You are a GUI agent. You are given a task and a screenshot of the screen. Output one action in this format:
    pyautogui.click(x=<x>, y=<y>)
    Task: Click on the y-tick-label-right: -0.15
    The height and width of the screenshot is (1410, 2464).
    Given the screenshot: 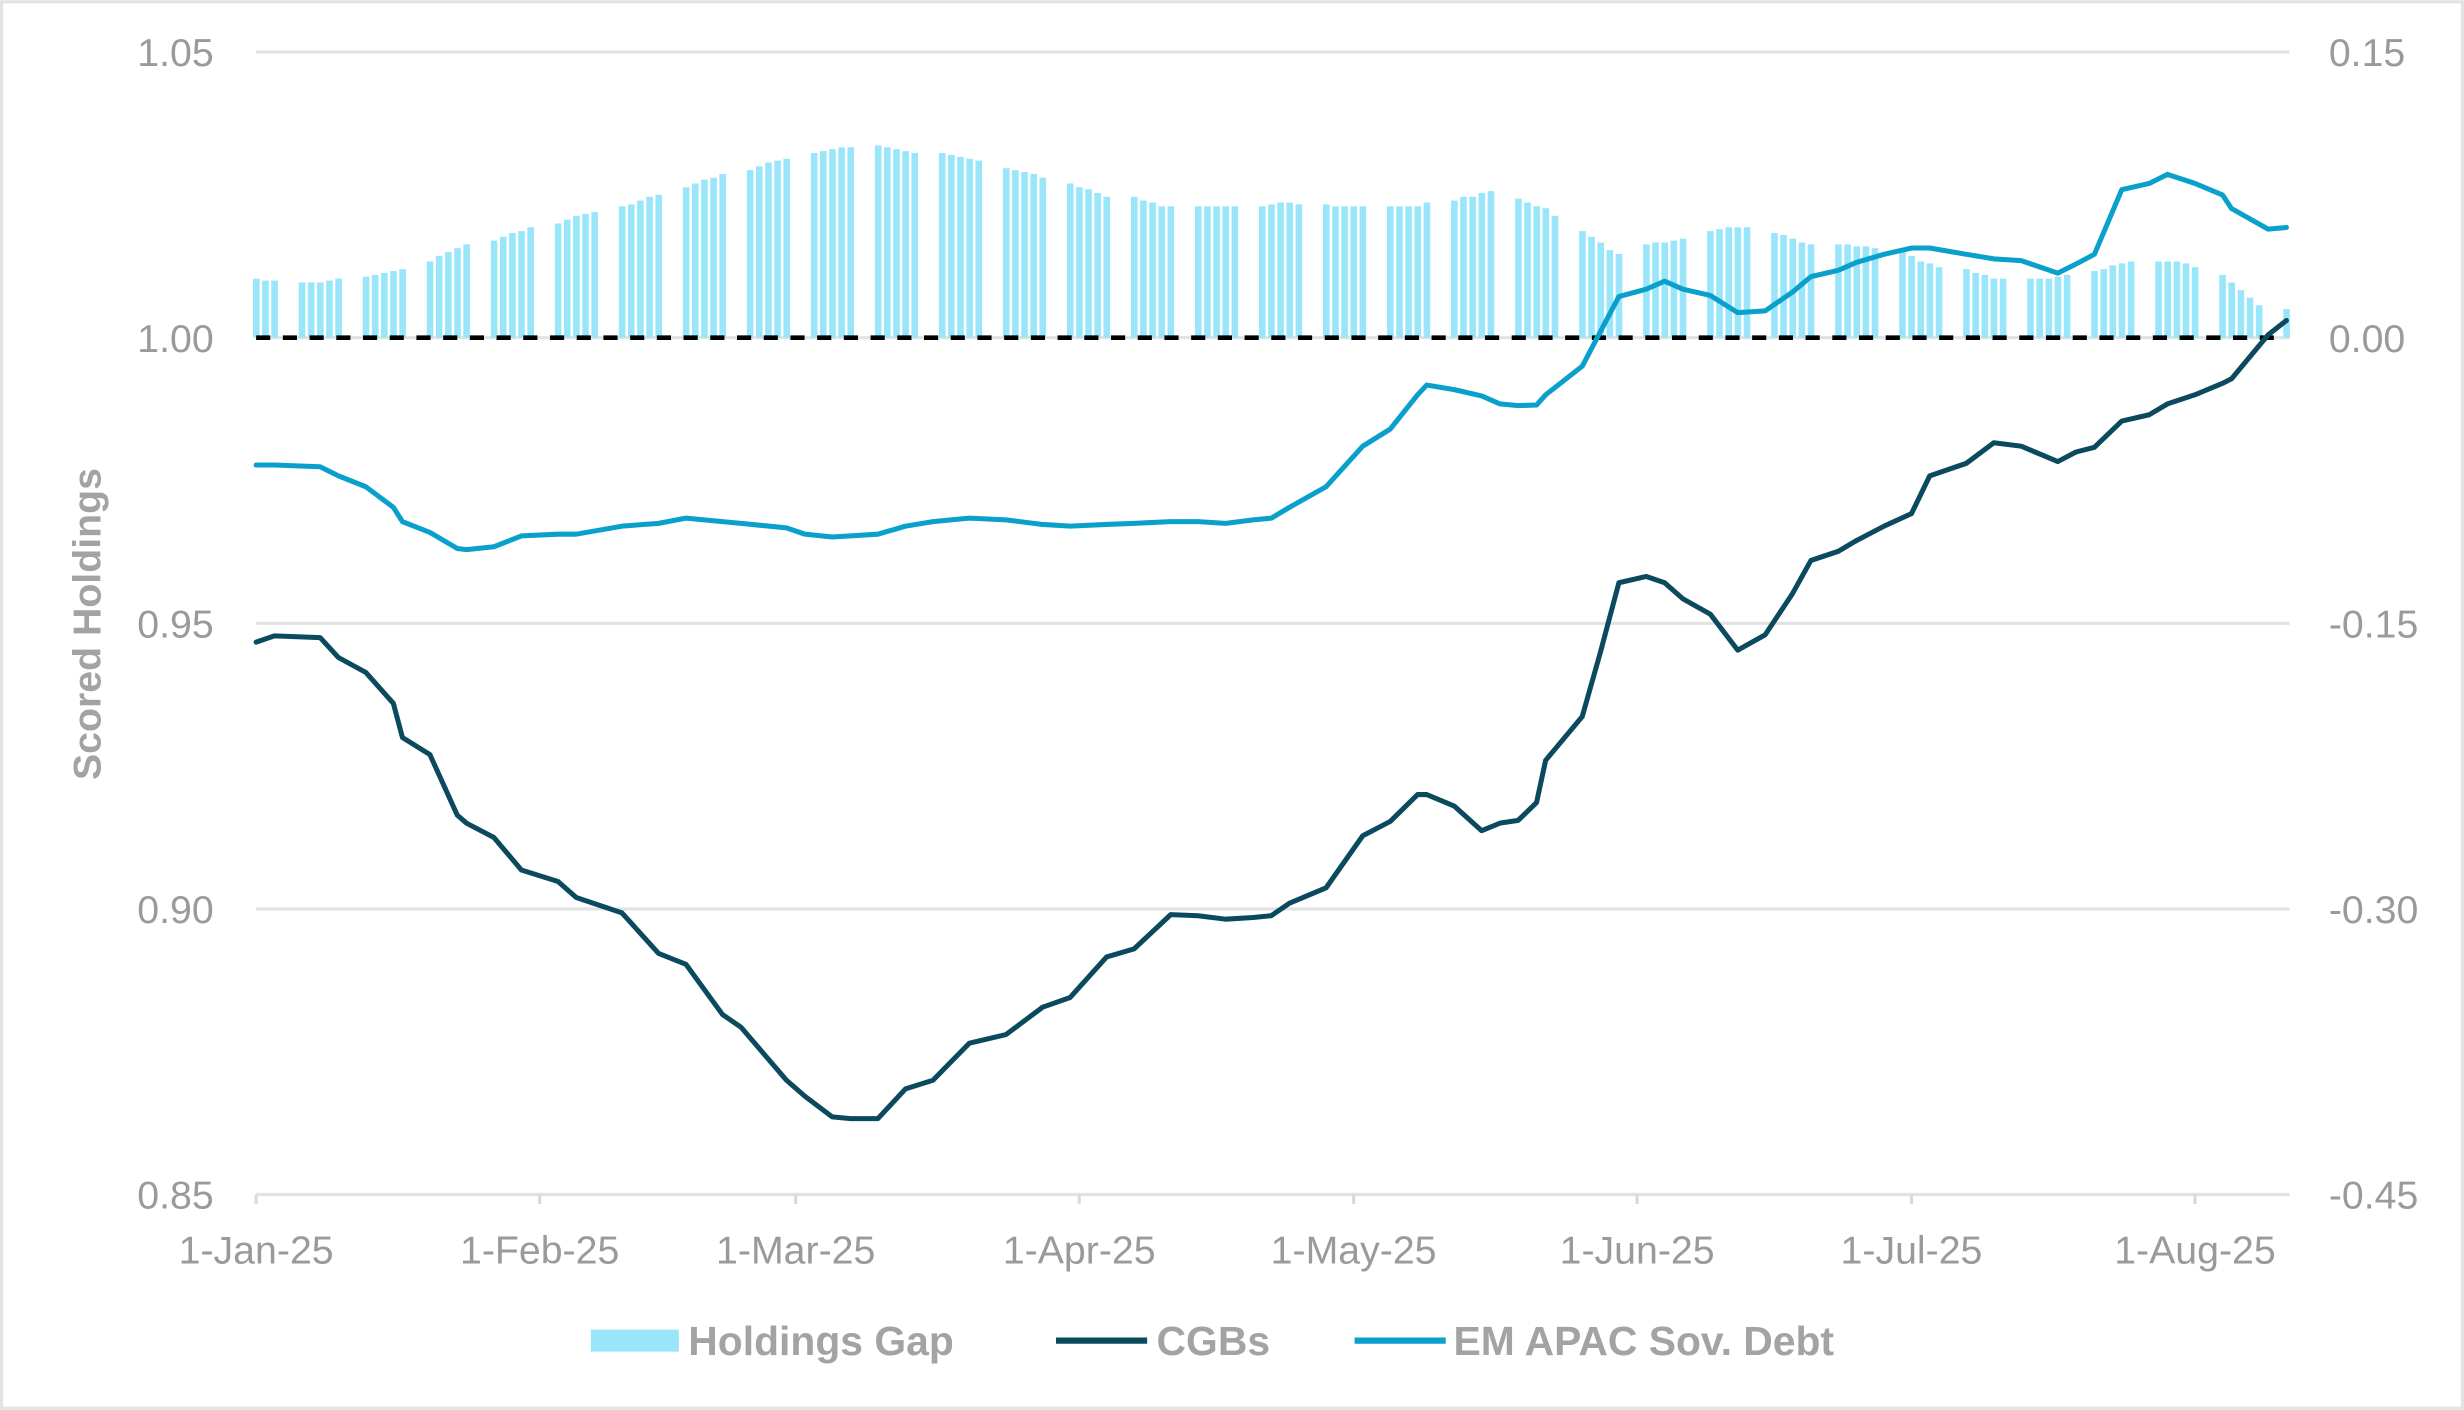 What is the action you would take?
    pyautogui.click(x=2374, y=624)
    